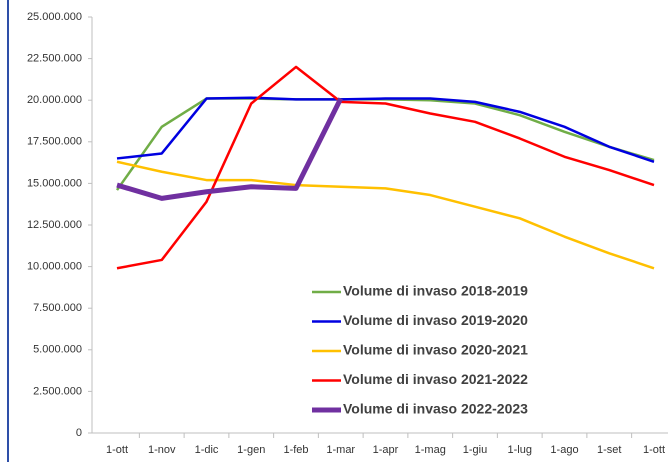 The image size is (668, 462). I want to click on legend-label: Volume di invaso 2018-2019, so click(435, 291).